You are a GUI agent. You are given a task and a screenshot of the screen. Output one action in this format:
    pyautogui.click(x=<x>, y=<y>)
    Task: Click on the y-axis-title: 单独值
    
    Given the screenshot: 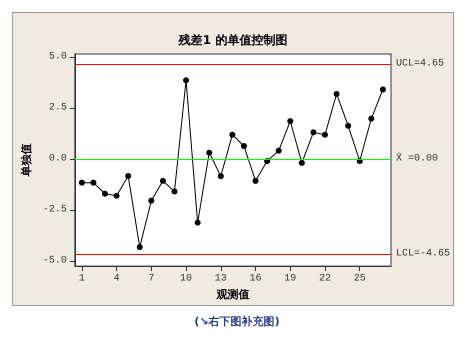 What is the action you would take?
    pyautogui.click(x=26, y=161)
    